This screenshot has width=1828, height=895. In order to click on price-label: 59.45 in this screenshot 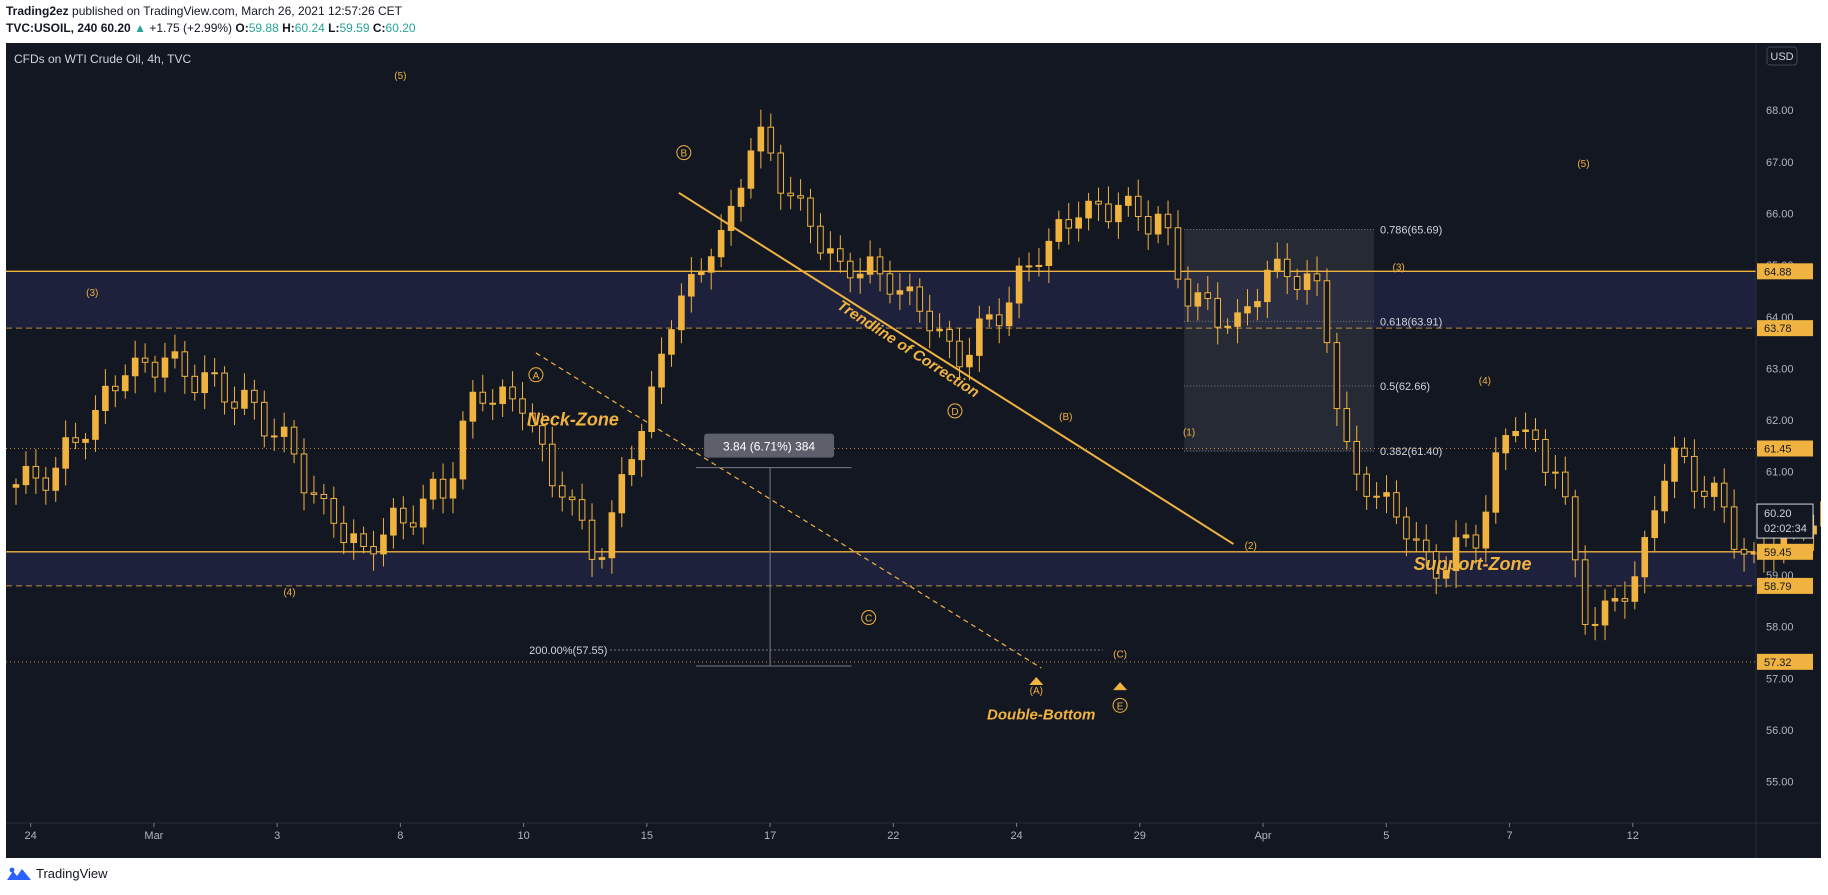, I will do `click(1785, 551)`.